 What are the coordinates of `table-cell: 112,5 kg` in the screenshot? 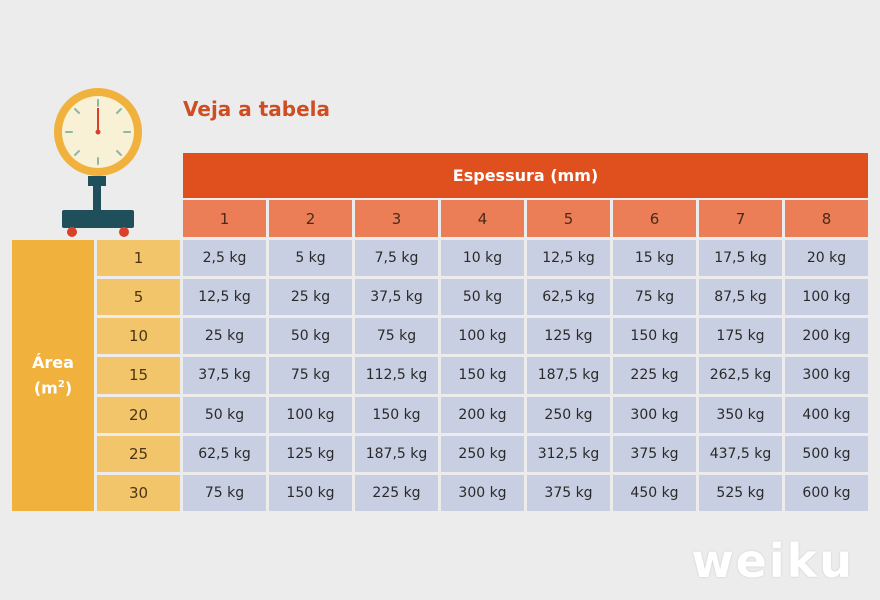 It's located at (396, 375).